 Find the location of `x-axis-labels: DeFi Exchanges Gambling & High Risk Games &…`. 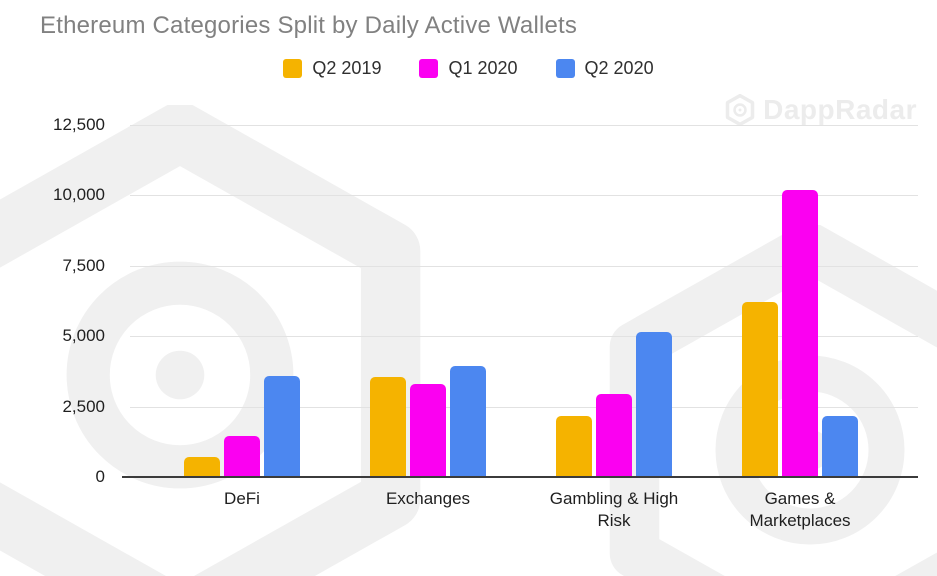

x-axis-labels: DeFi Exchanges Gambling & High Risk Games &… is located at coordinates (521, 510).